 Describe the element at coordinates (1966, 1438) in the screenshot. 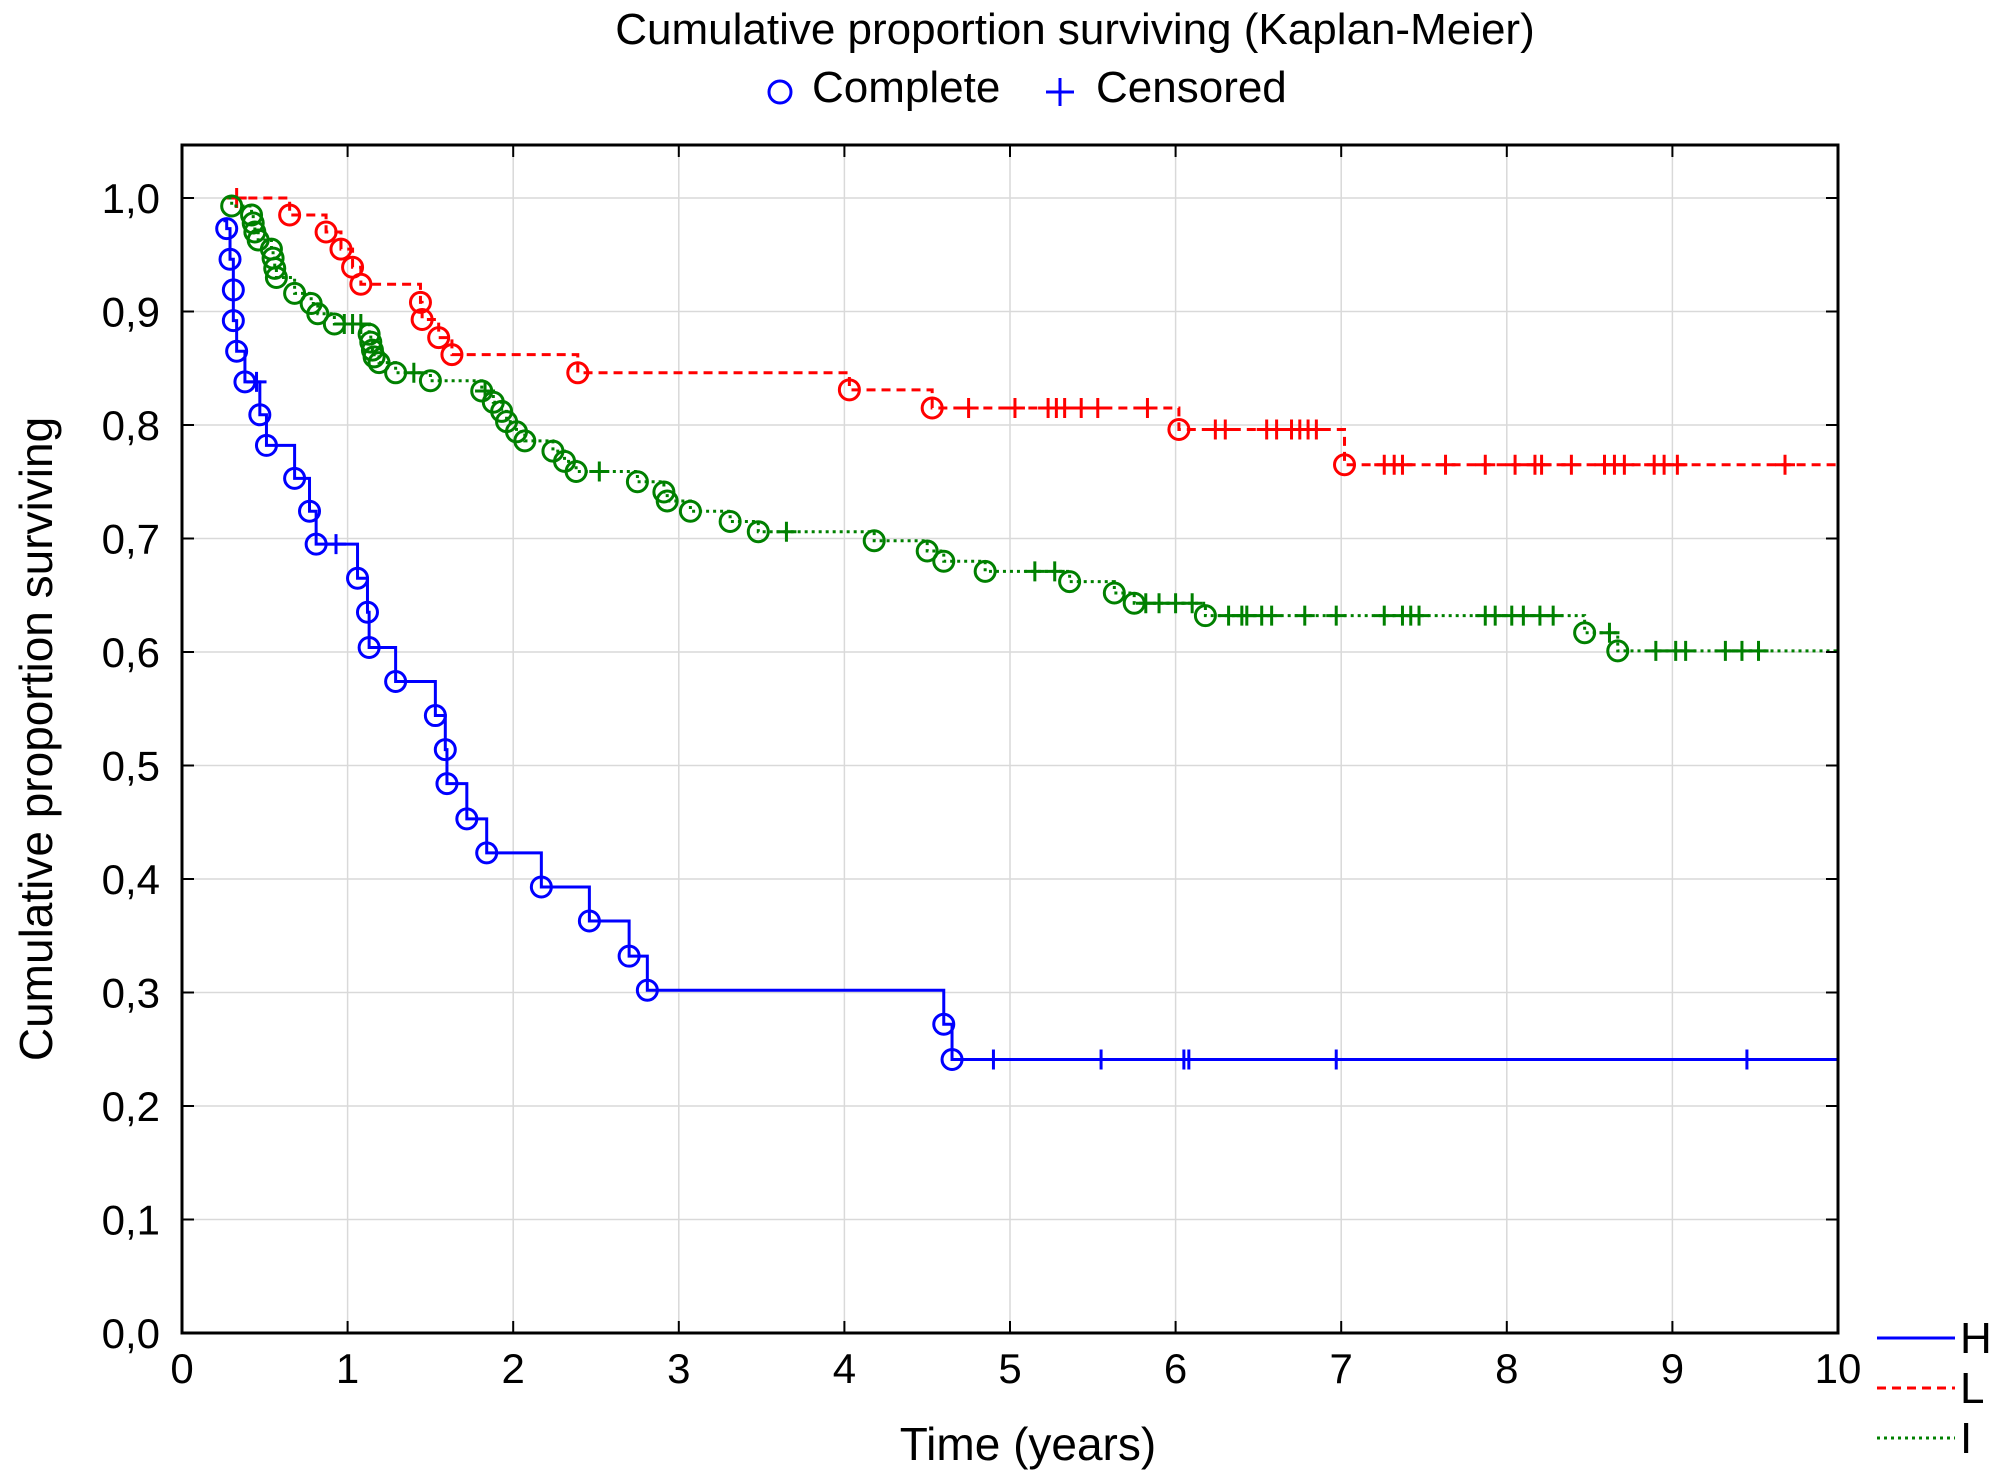

I see `legend-label-I: I` at that location.